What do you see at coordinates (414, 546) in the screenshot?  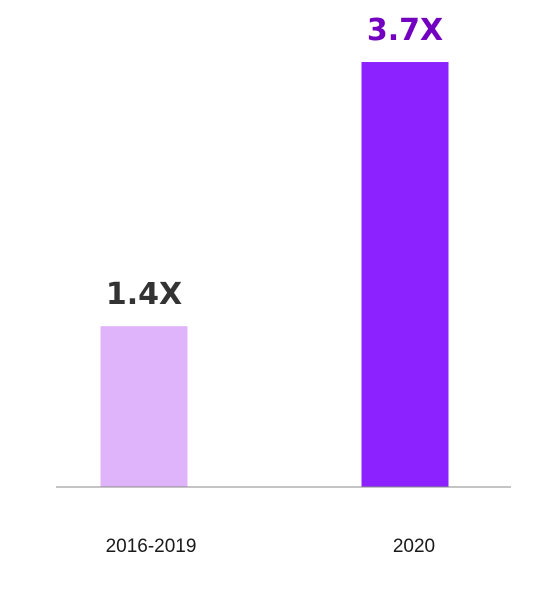 I see `category-label-2020: 2020` at bounding box center [414, 546].